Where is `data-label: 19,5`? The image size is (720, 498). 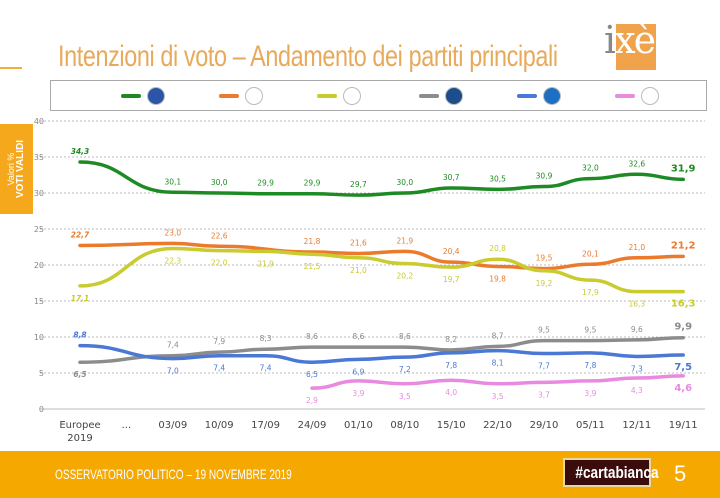
data-label: 19,5 is located at coordinates (544, 258).